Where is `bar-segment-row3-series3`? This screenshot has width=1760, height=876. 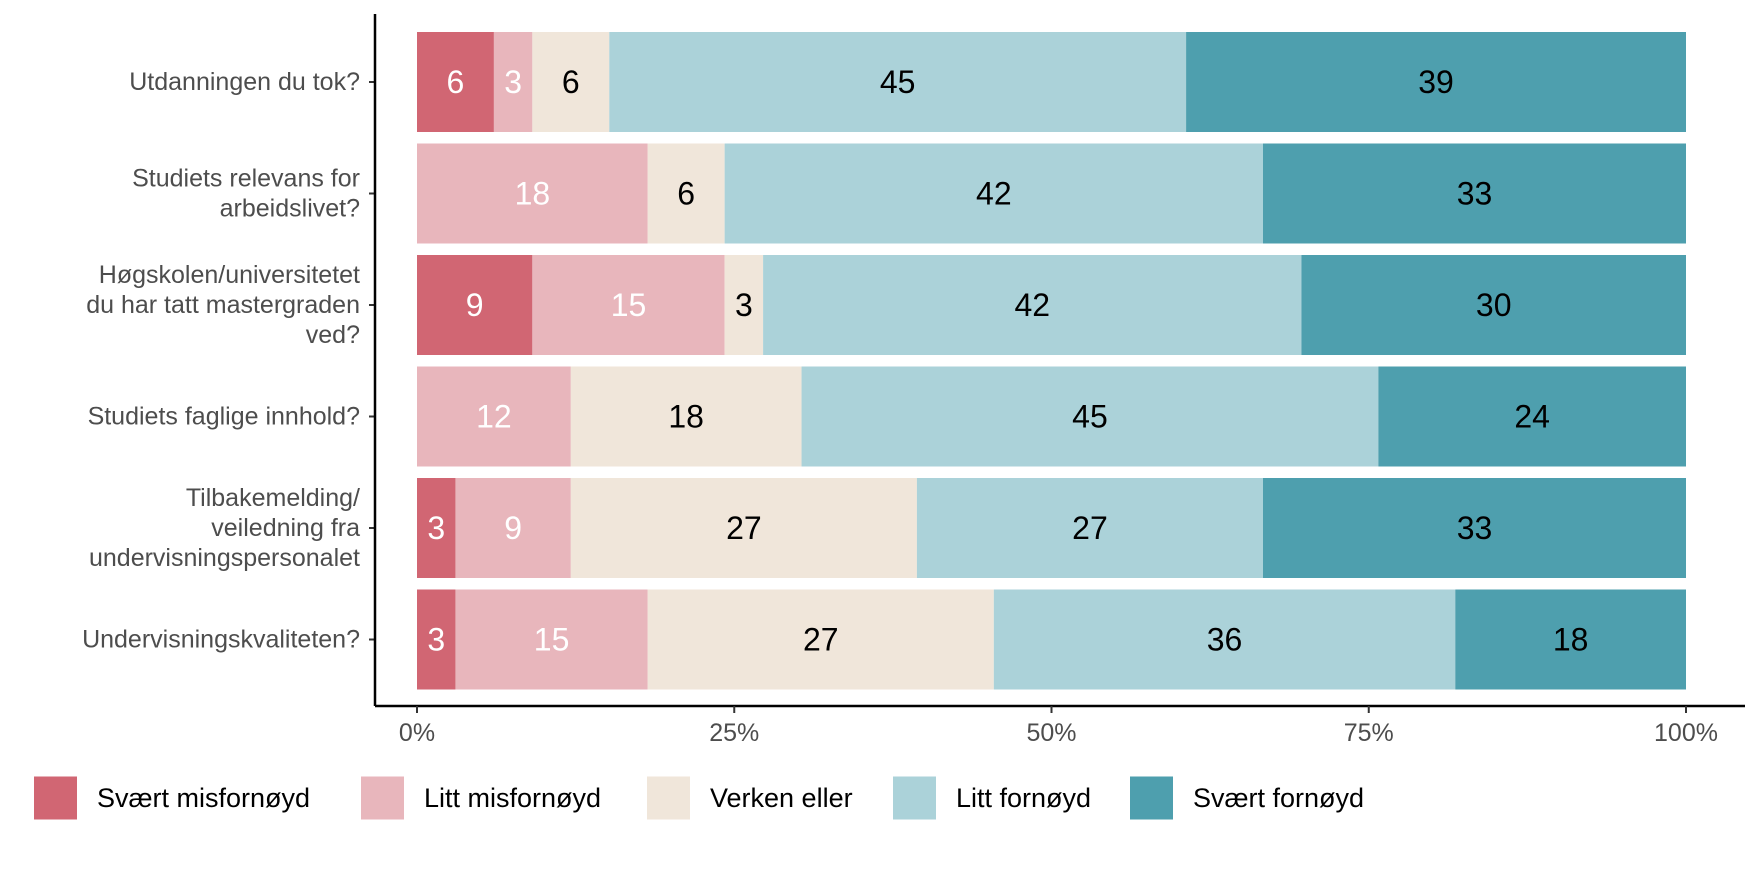
bar-segment-row3-series3 is located at coordinates (1090, 416).